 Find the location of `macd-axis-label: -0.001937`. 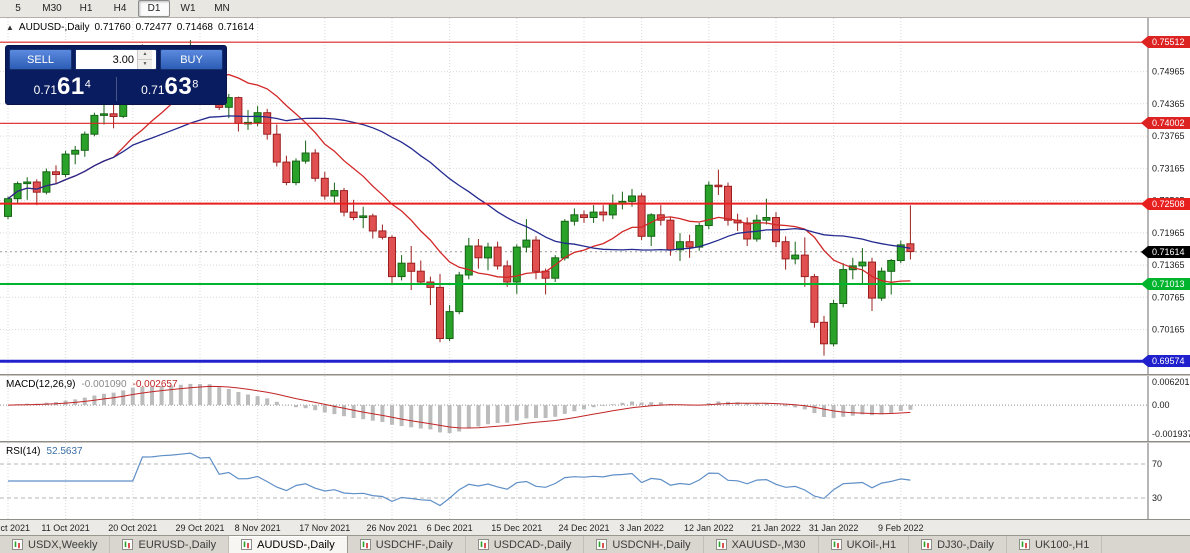

macd-axis-label: -0.001937 is located at coordinates (1171, 434).